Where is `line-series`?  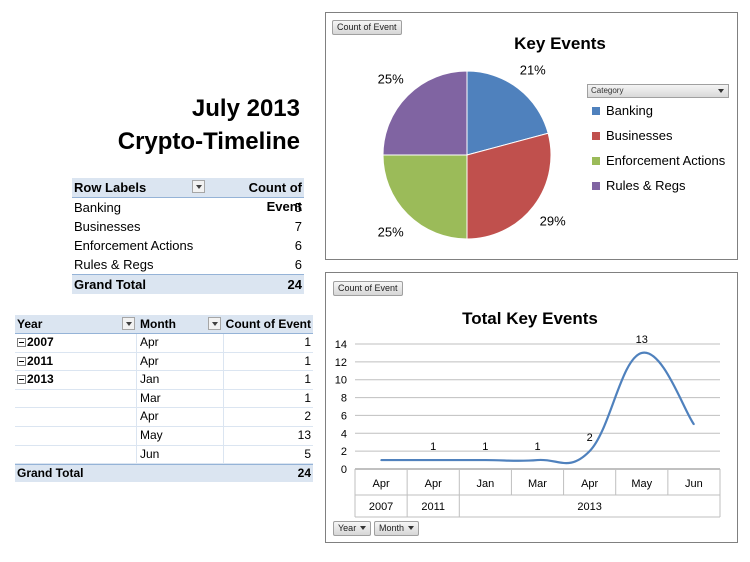 line-series is located at coordinates (538, 408).